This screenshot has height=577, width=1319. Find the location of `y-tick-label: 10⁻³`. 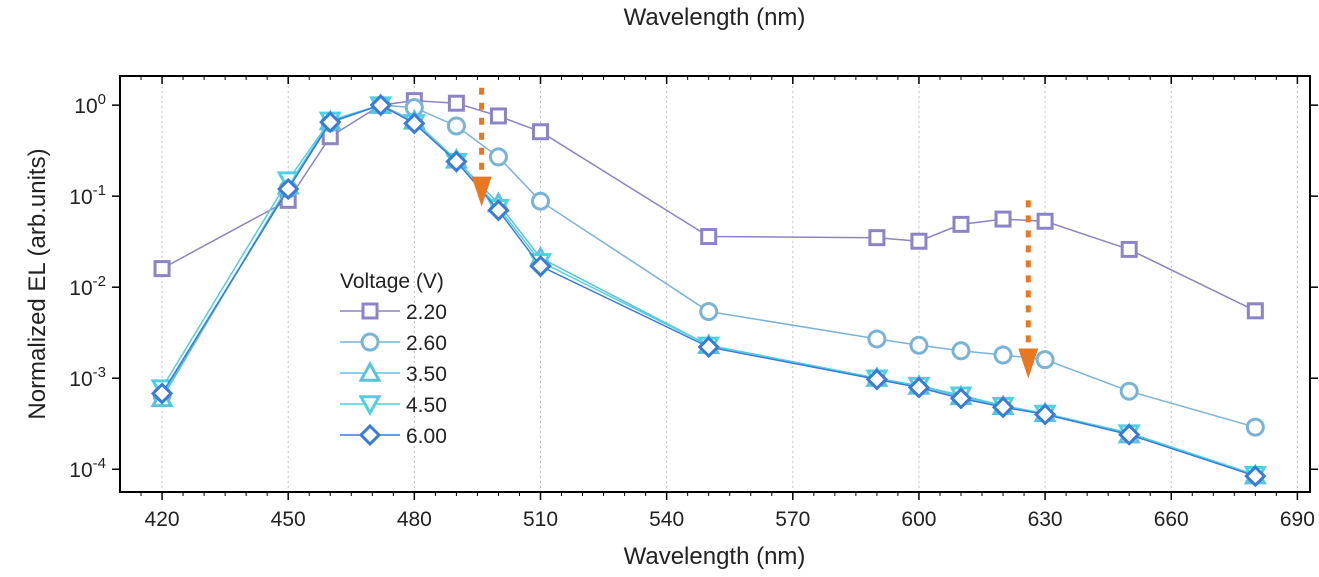

y-tick-label: 10⁻³ is located at coordinates (87, 377).